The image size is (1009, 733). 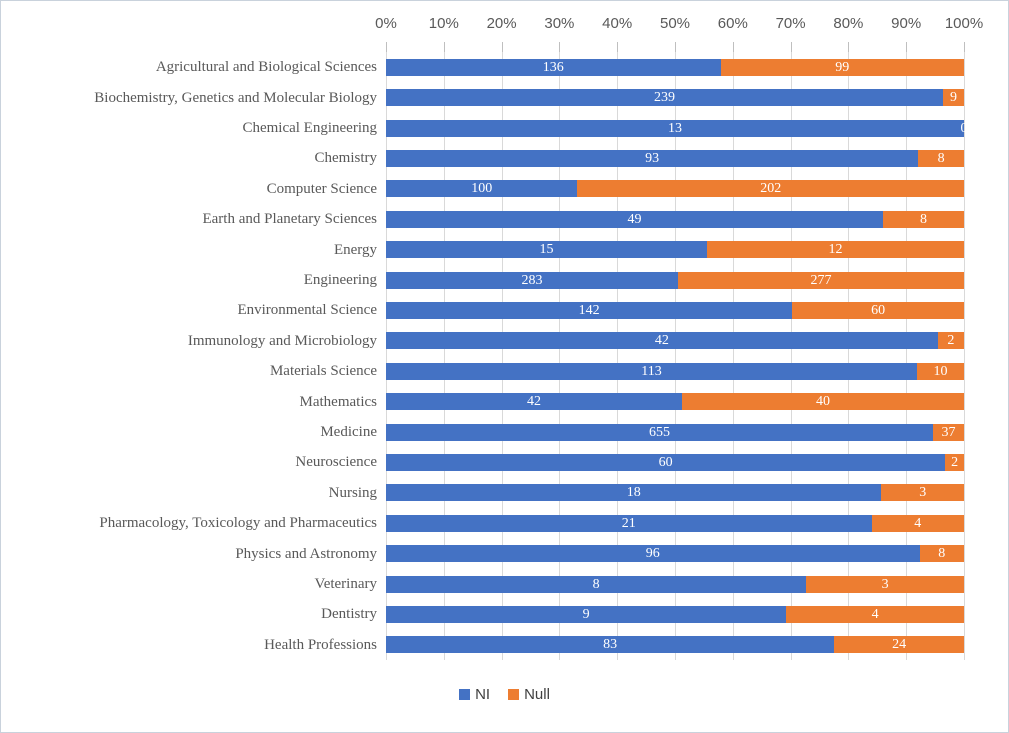 I want to click on data-label-ni: 83, so click(x=610, y=645).